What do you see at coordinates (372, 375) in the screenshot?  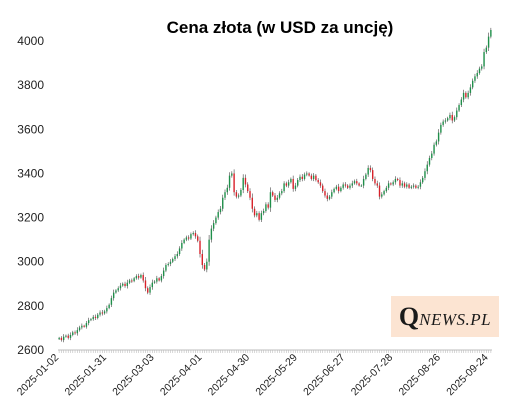 I see `x-tick-label: 2025-07-28` at bounding box center [372, 375].